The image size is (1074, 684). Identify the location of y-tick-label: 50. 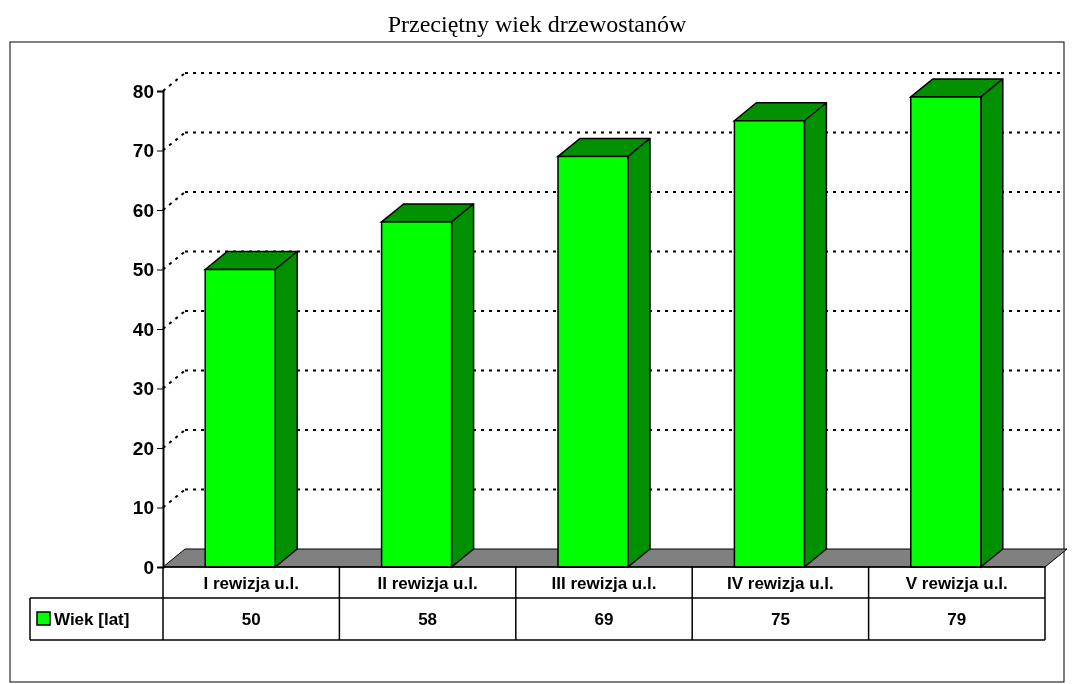
(143, 270).